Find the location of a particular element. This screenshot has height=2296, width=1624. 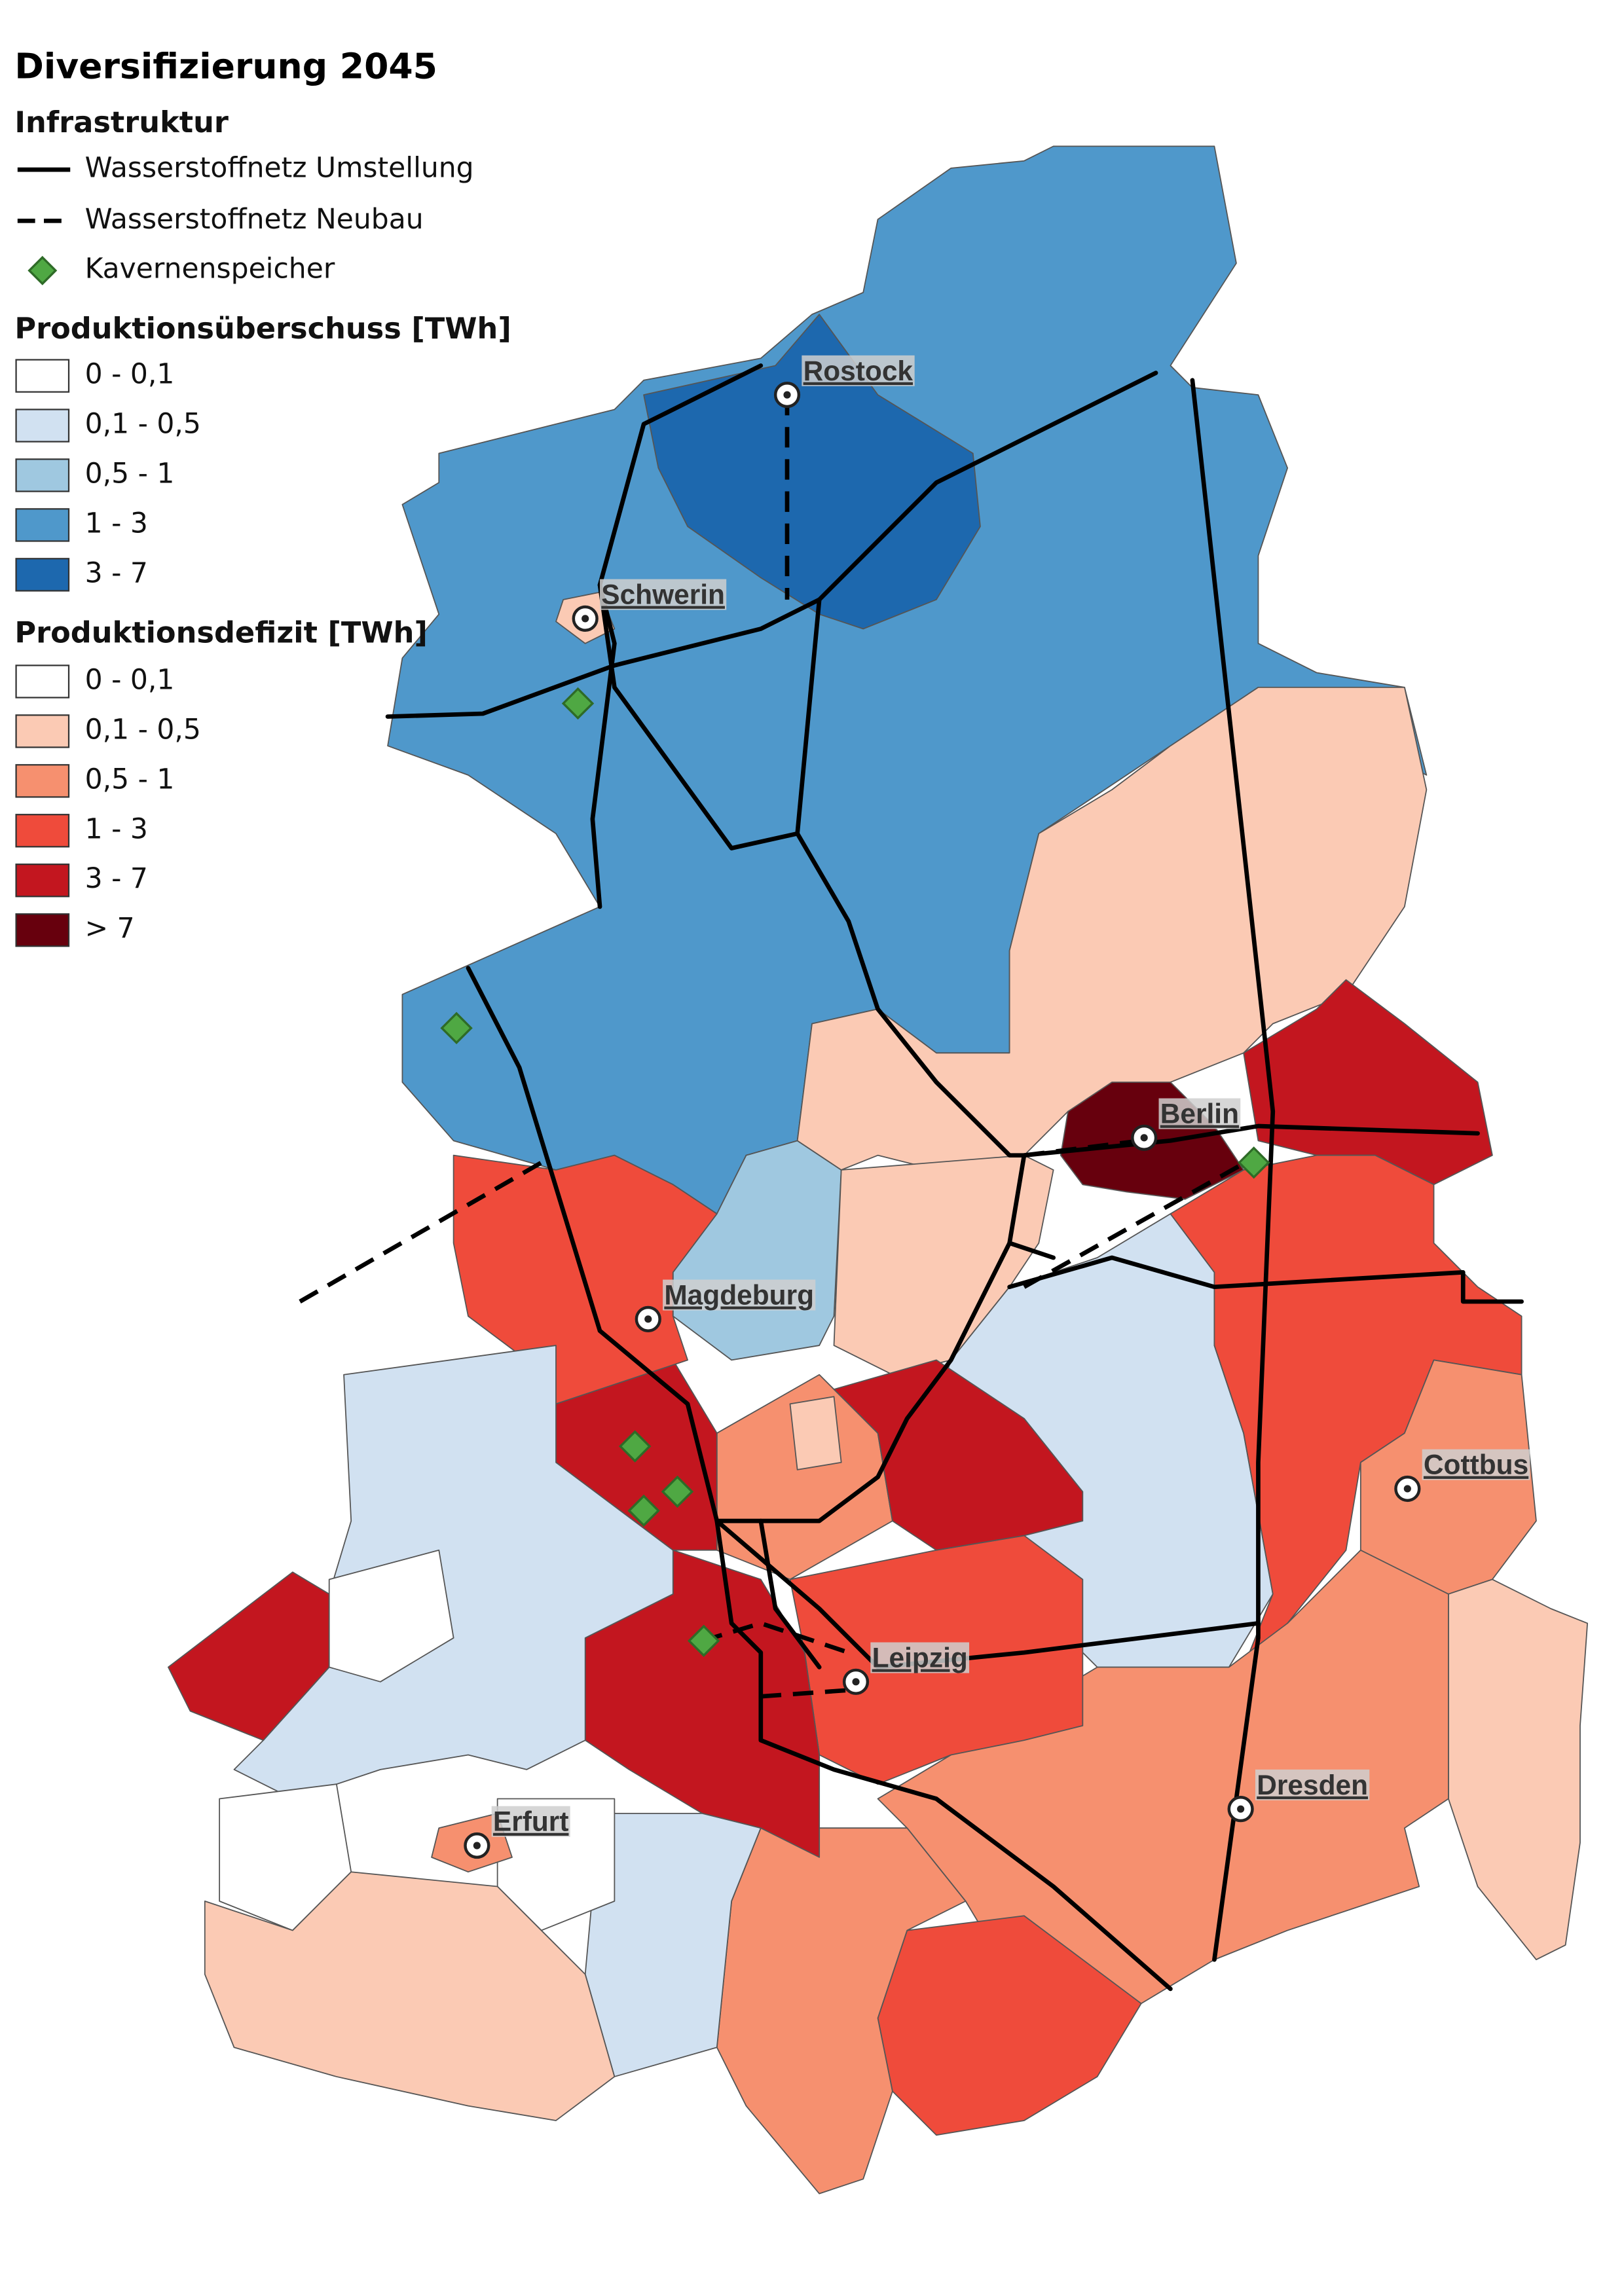

city: Erfurt is located at coordinates (517, 1832).